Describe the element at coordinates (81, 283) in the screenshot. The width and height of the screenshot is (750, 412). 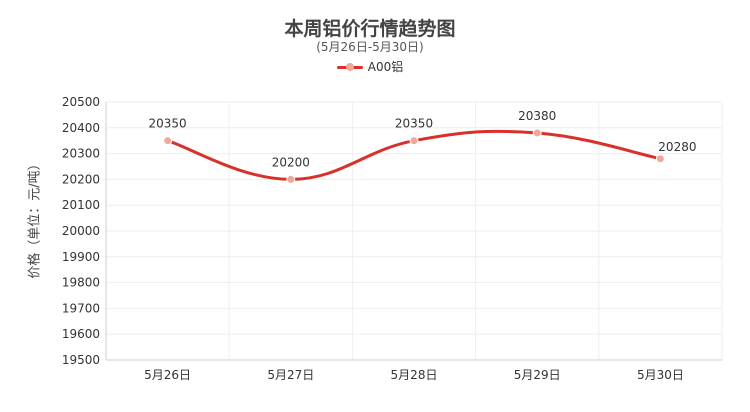
I see `y-tick-label: 19800` at that location.